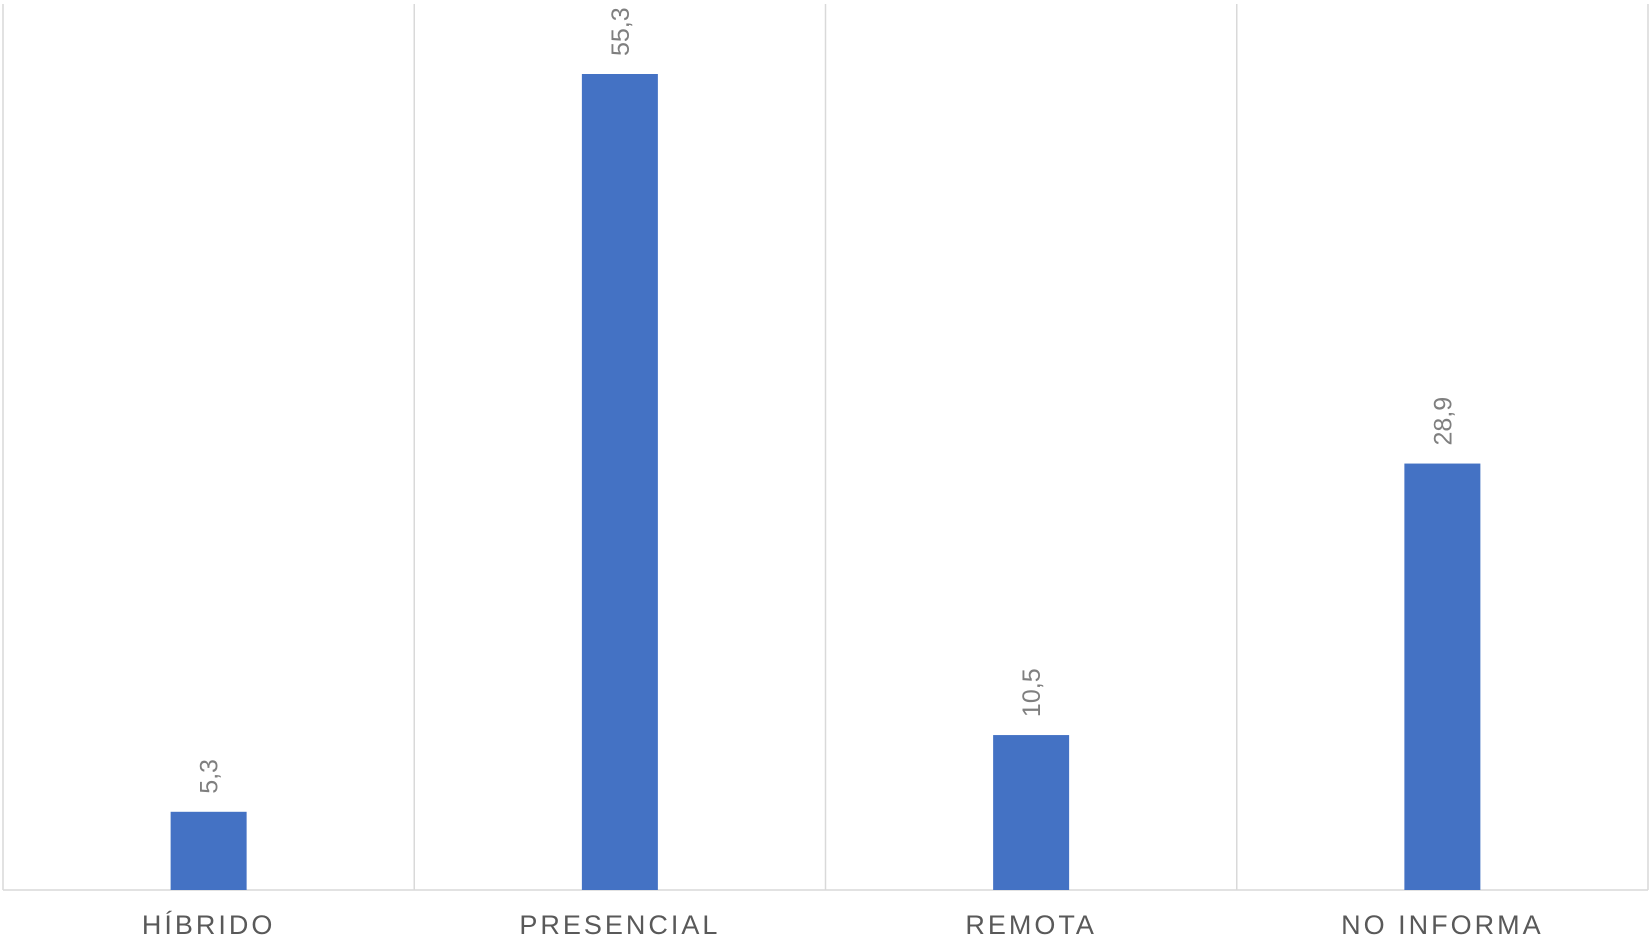  Describe the element at coordinates (1032, 692) in the screenshot. I see `data-label-2: 10,5` at that location.